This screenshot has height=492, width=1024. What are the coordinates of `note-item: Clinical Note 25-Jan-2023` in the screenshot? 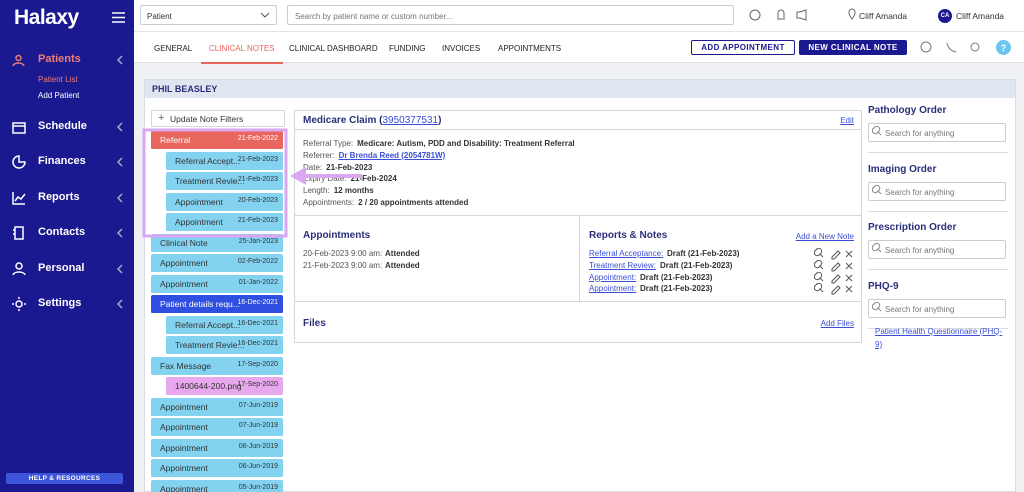 It's located at (217, 243).